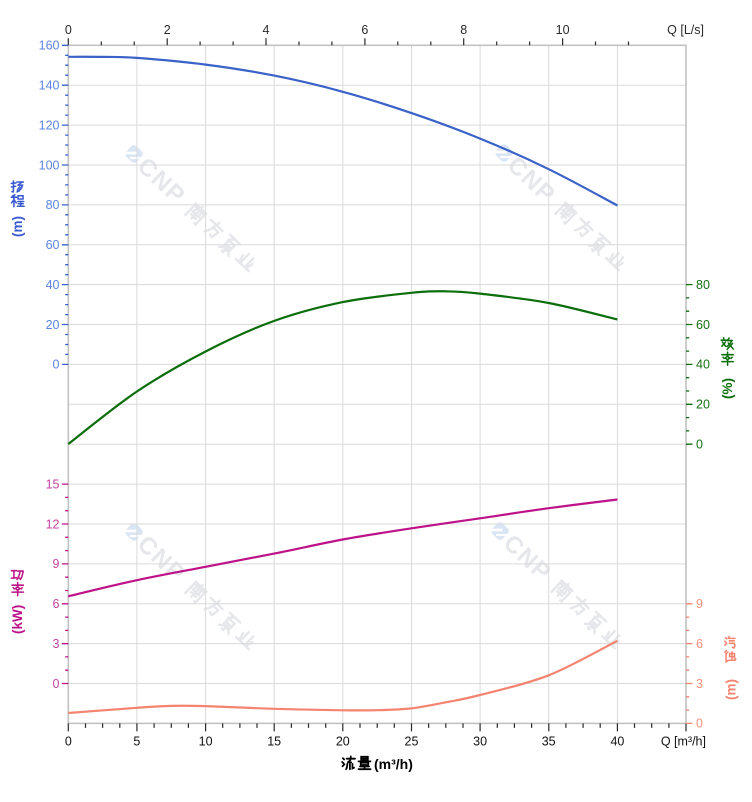  Describe the element at coordinates (167, 30) in the screenshot. I see `svg-text: 2` at that location.